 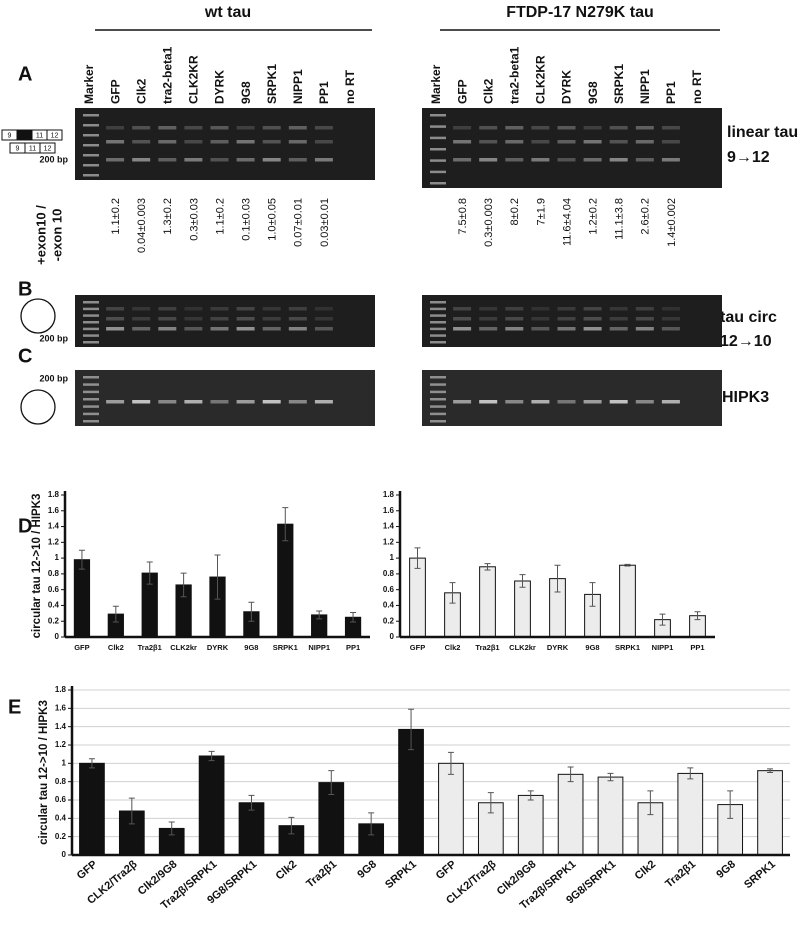 I want to click on x-tick-label: PP1, so click(x=697, y=647).